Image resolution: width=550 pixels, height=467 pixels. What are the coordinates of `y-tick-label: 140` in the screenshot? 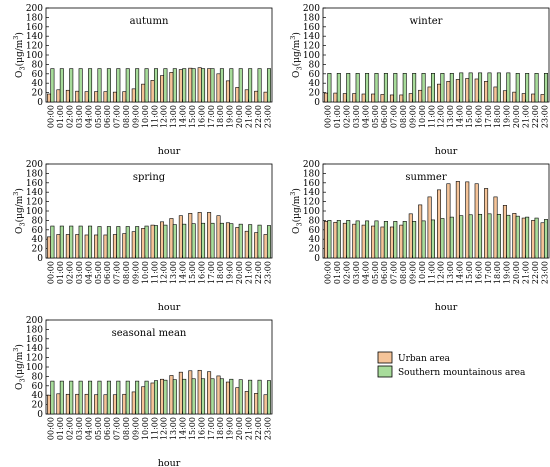 It's located at (311, 37).